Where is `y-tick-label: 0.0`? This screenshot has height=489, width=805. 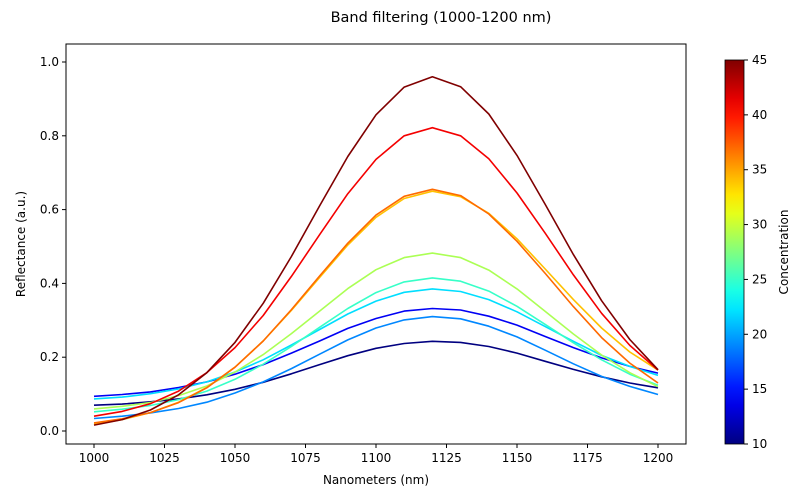
y-tick-label: 0.0 is located at coordinates (49, 431).